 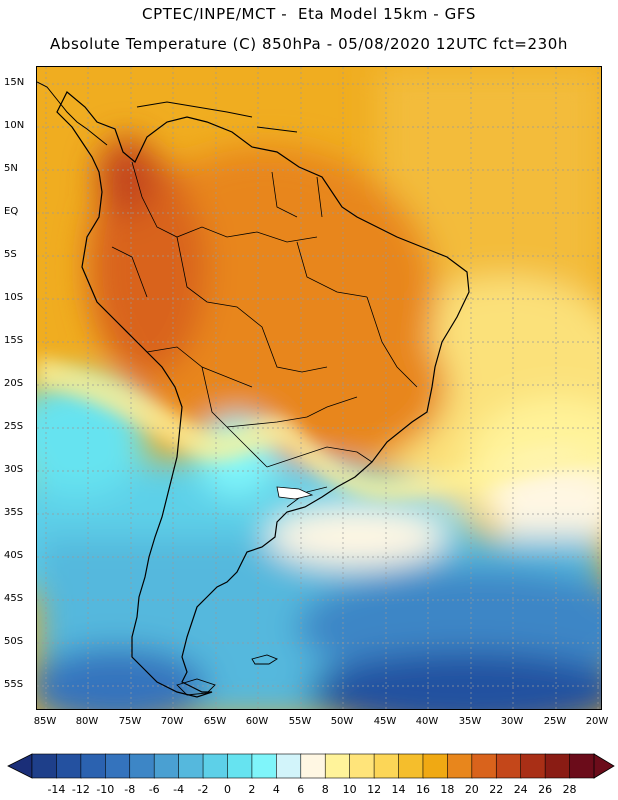 What do you see at coordinates (14, 512) in the screenshot?
I see `lat-label-35s: 35S` at bounding box center [14, 512].